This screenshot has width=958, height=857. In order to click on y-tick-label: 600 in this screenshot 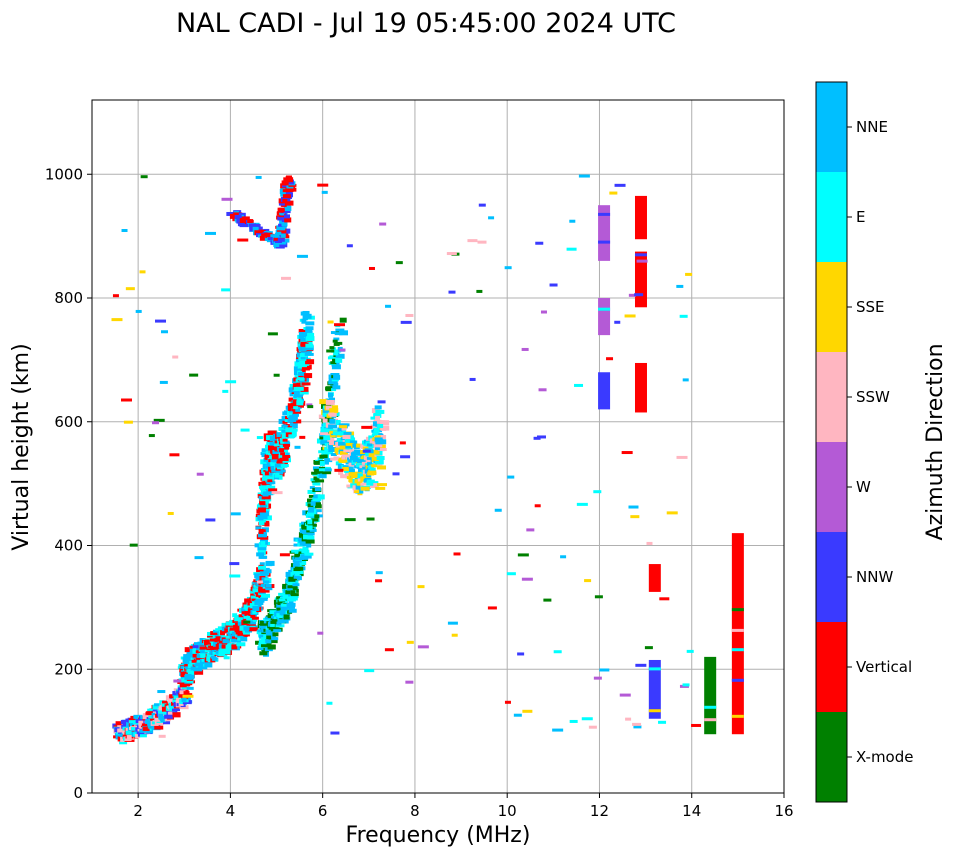, I will do `click(68, 422)`.